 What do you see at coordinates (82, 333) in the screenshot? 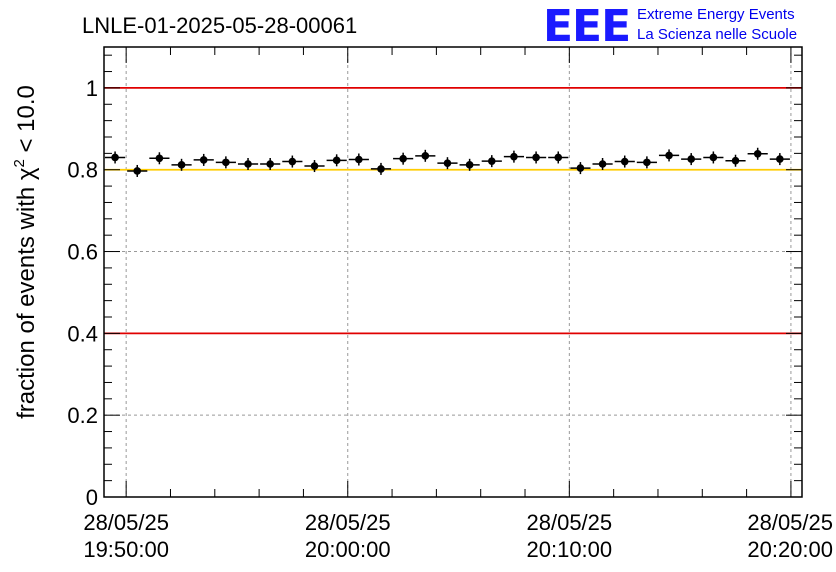
I see `y-tick-label: 0.4` at bounding box center [82, 333].